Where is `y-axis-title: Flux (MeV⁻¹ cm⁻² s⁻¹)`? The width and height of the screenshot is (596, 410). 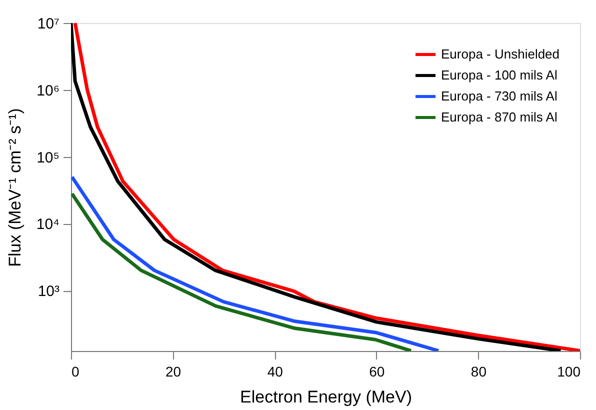
y-axis-title: Flux (MeV⁻¹ cm⁻² s⁻¹) is located at coordinates (14, 187).